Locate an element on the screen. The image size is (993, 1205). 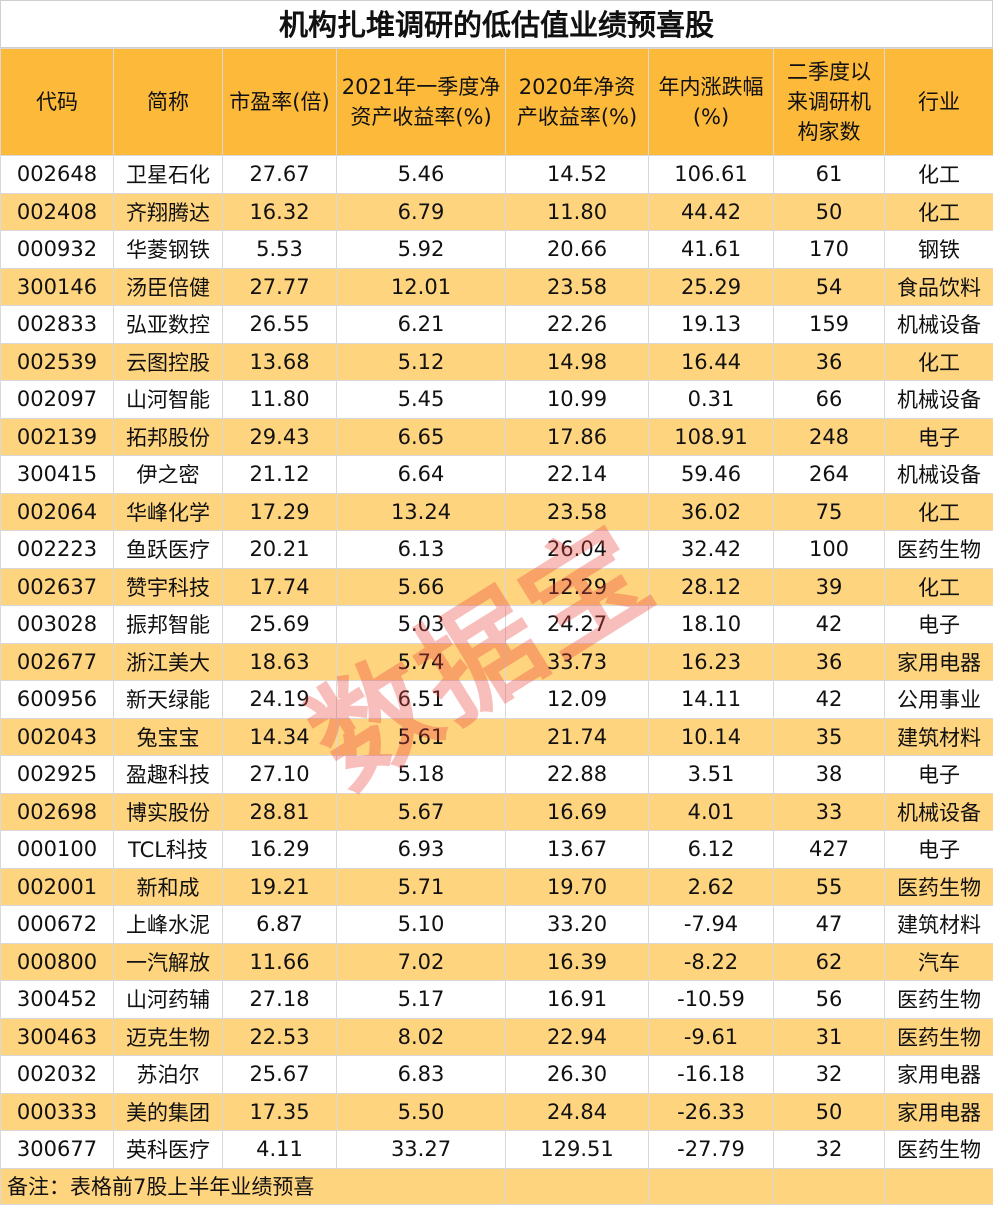
table-cell: 17.74 is located at coordinates (280, 587).